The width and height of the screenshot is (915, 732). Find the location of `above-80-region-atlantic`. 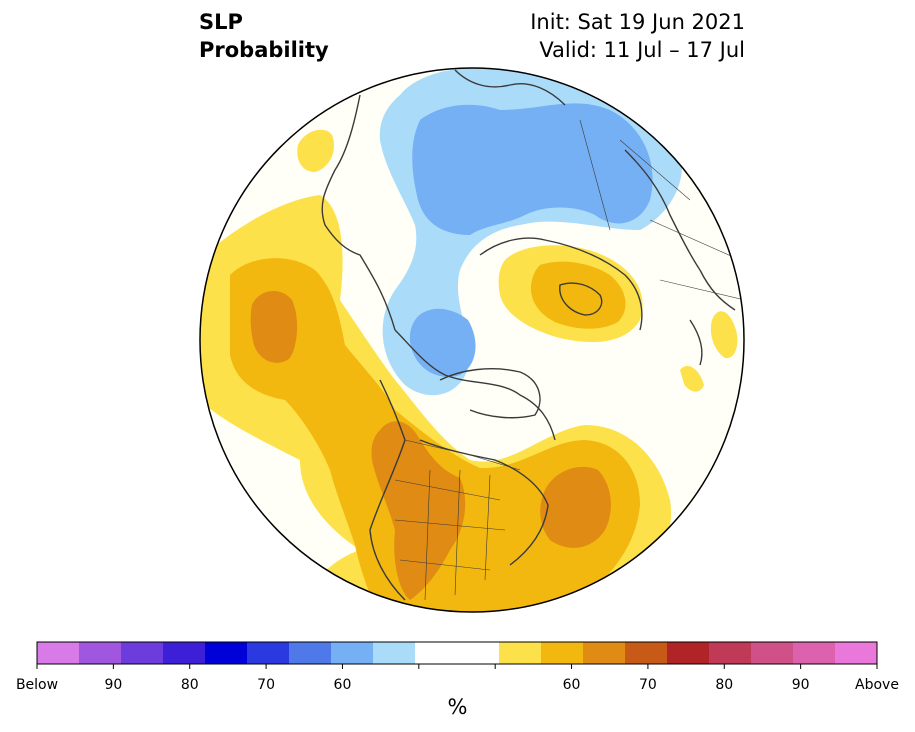

above-80-region-atlantic is located at coordinates (575, 507).